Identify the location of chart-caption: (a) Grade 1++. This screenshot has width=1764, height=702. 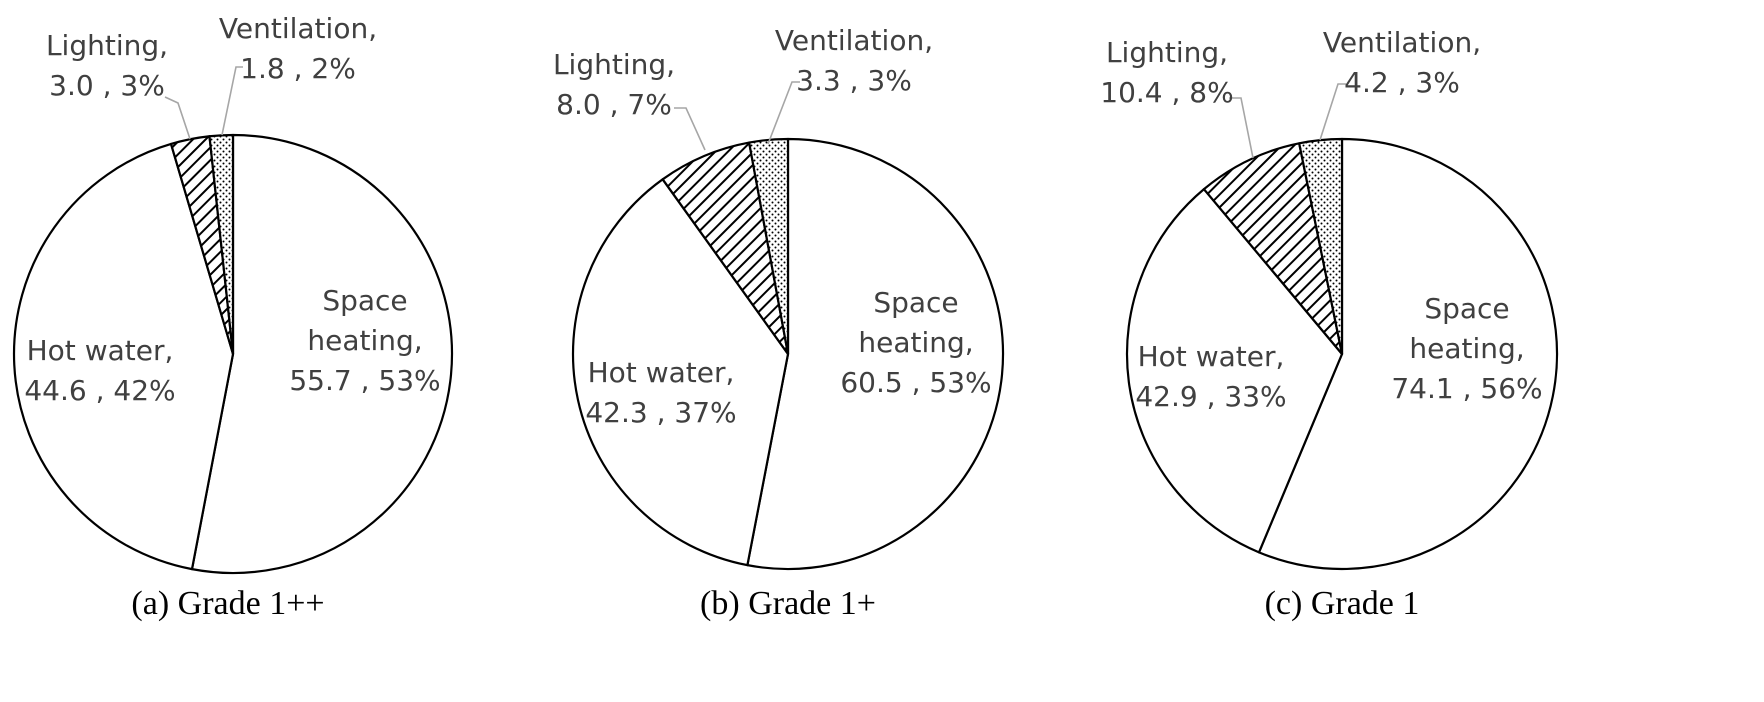
(227, 603).